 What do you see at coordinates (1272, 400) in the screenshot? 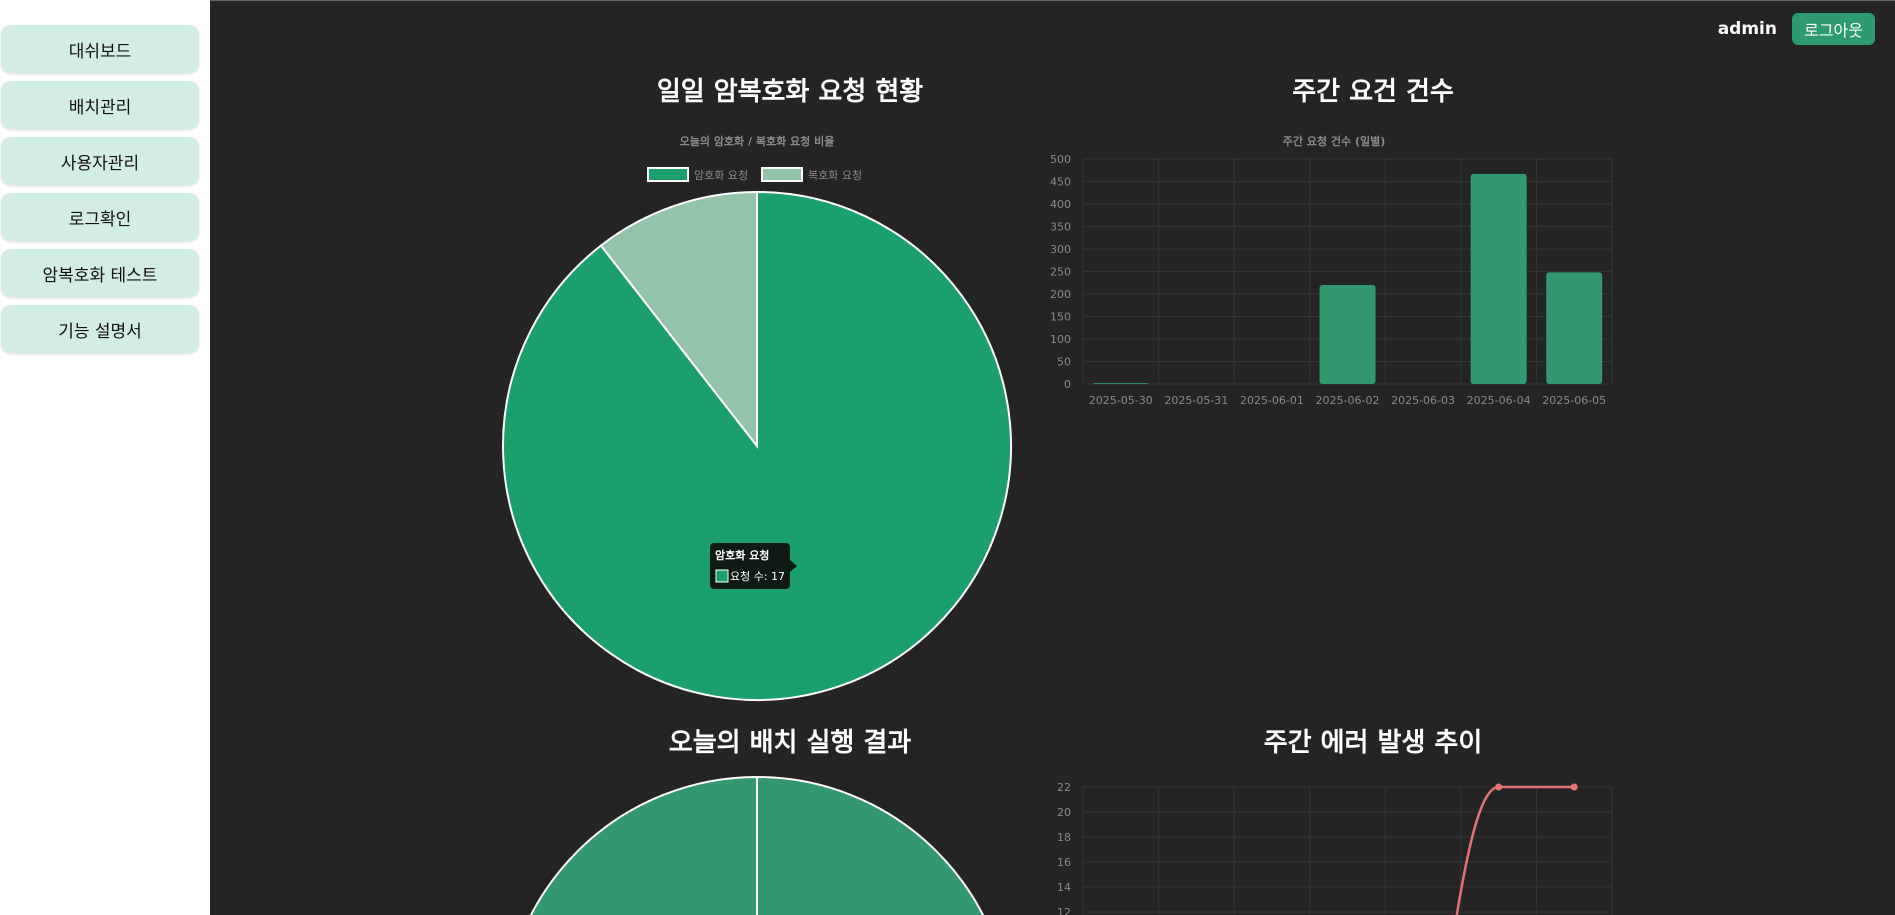
I see `bar-x-tick: 2025-06-01` at bounding box center [1272, 400].